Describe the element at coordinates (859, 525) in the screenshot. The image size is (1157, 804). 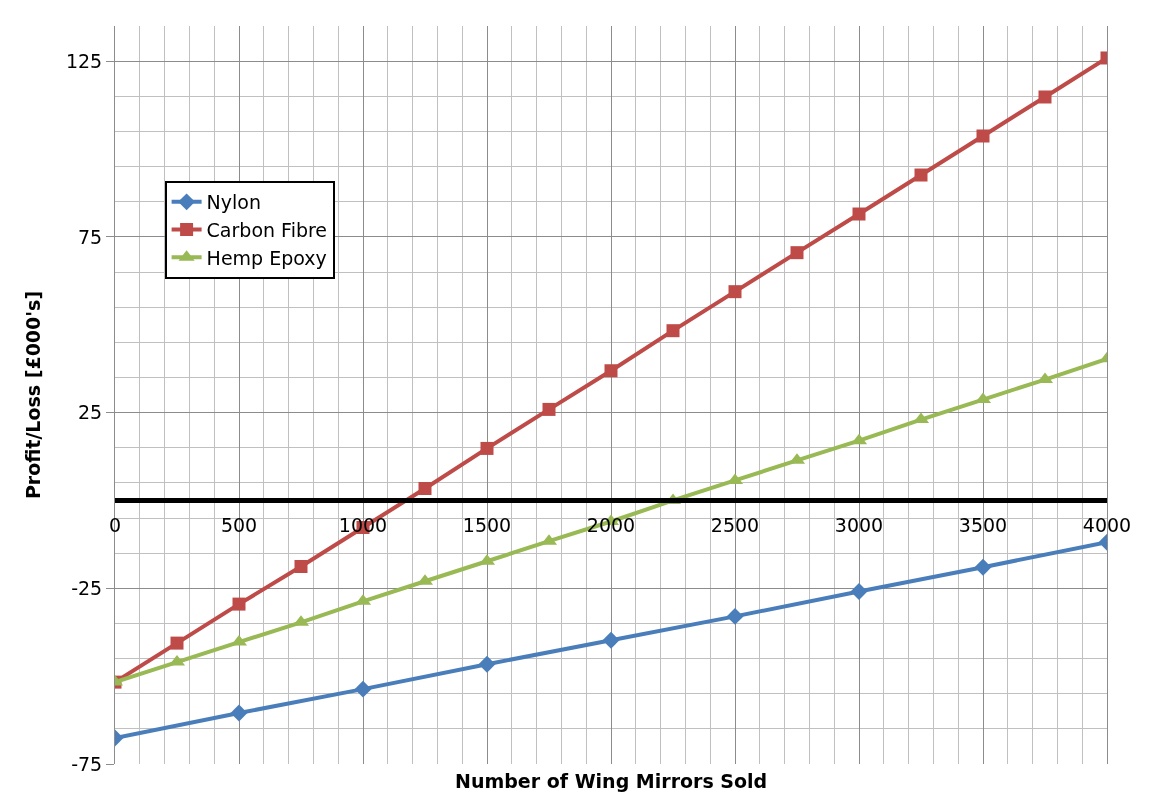
I see `x-tick-label: 3000` at that location.